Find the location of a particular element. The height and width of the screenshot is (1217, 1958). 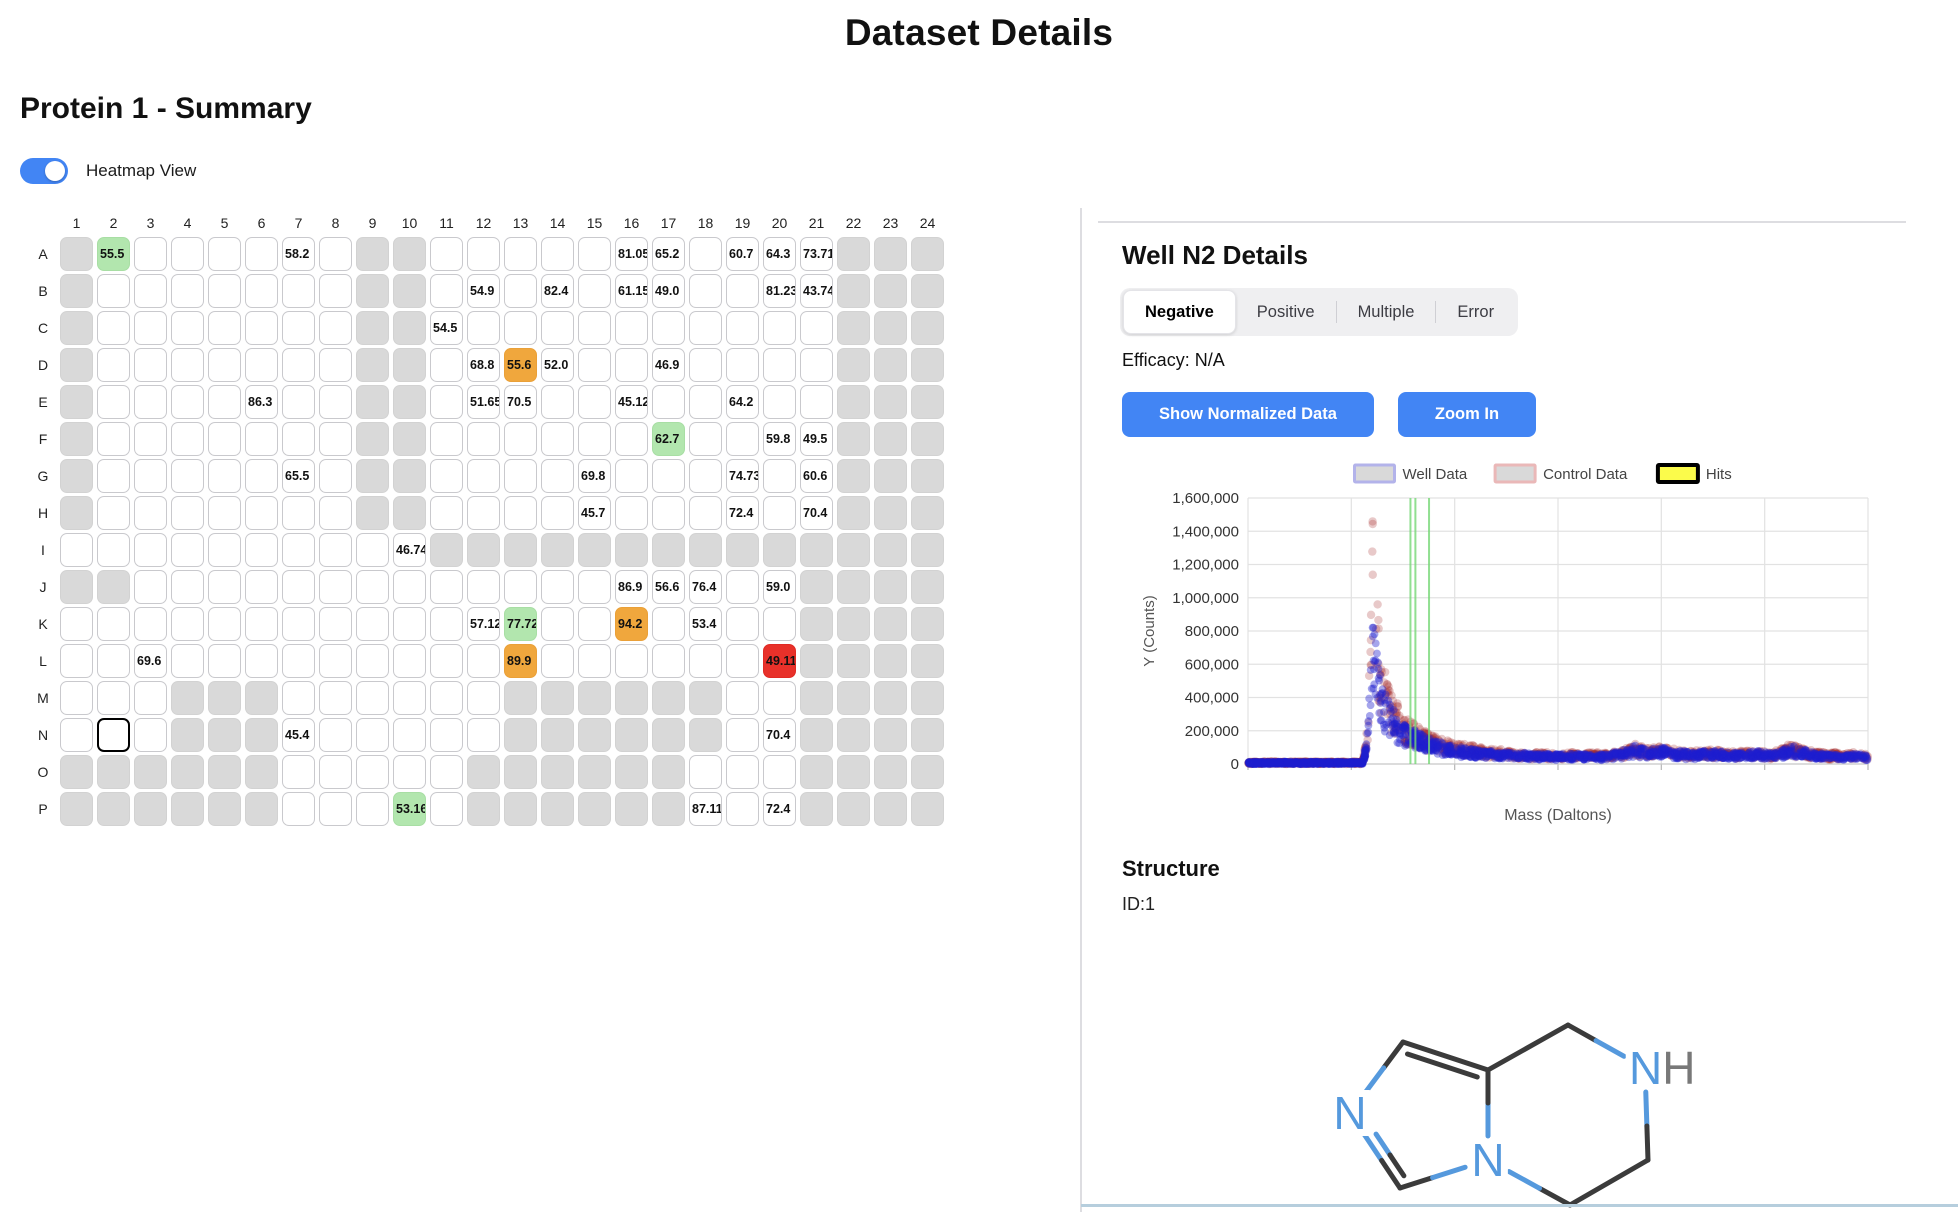

well-F21: 49.5 is located at coordinates (816, 439).